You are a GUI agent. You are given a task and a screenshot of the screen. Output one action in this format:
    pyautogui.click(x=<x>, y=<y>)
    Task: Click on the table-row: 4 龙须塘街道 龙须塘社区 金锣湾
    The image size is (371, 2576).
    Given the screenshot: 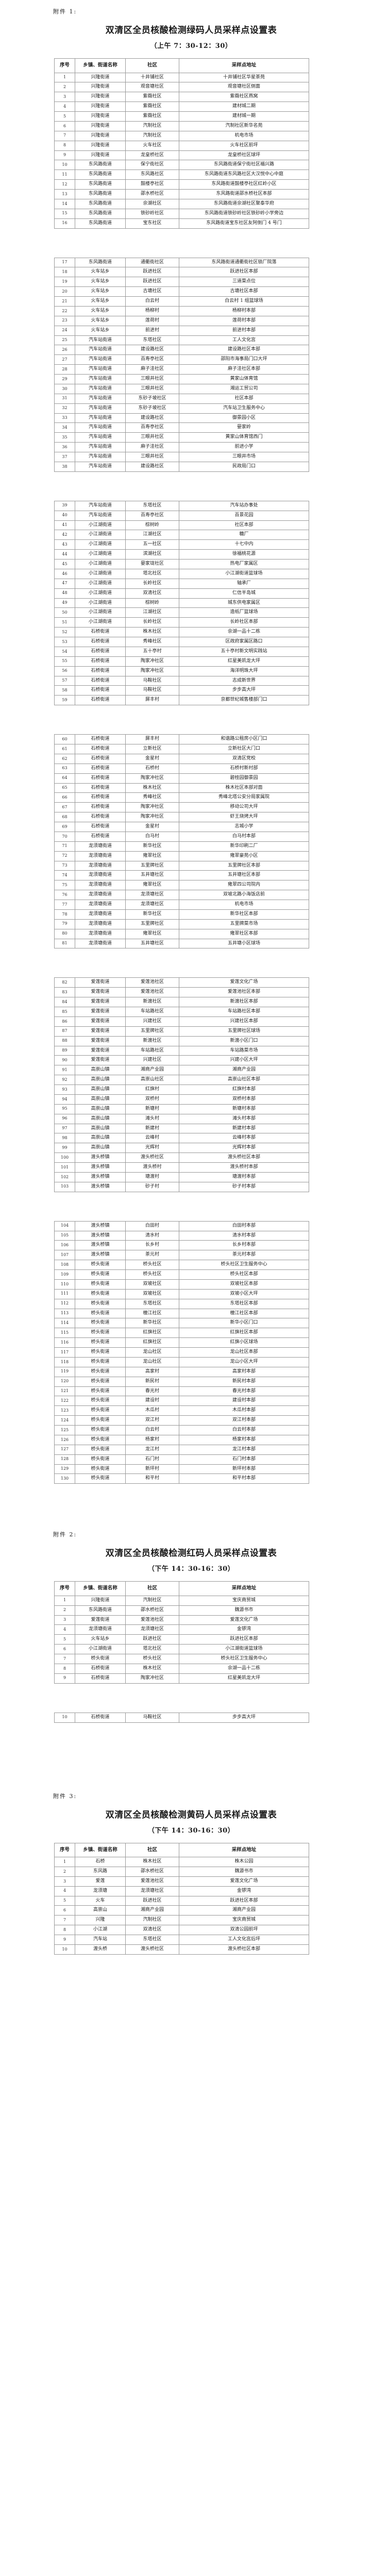 What is the action you would take?
    pyautogui.click(x=181, y=1629)
    